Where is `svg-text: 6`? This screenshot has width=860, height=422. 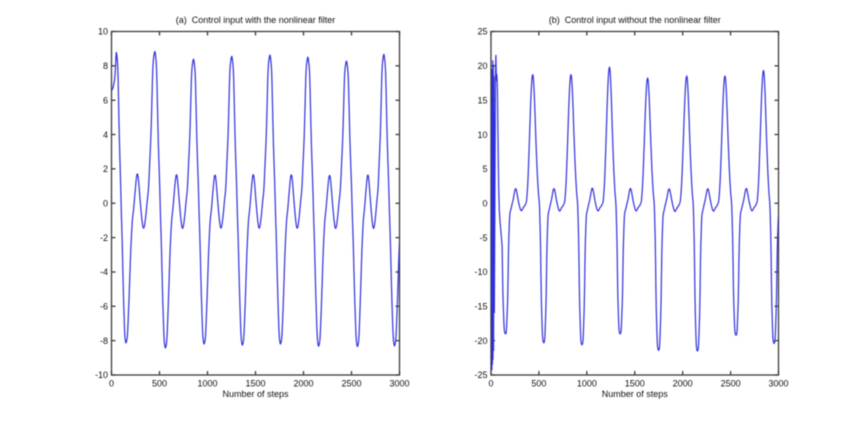 svg-text: 6 is located at coordinates (105, 100).